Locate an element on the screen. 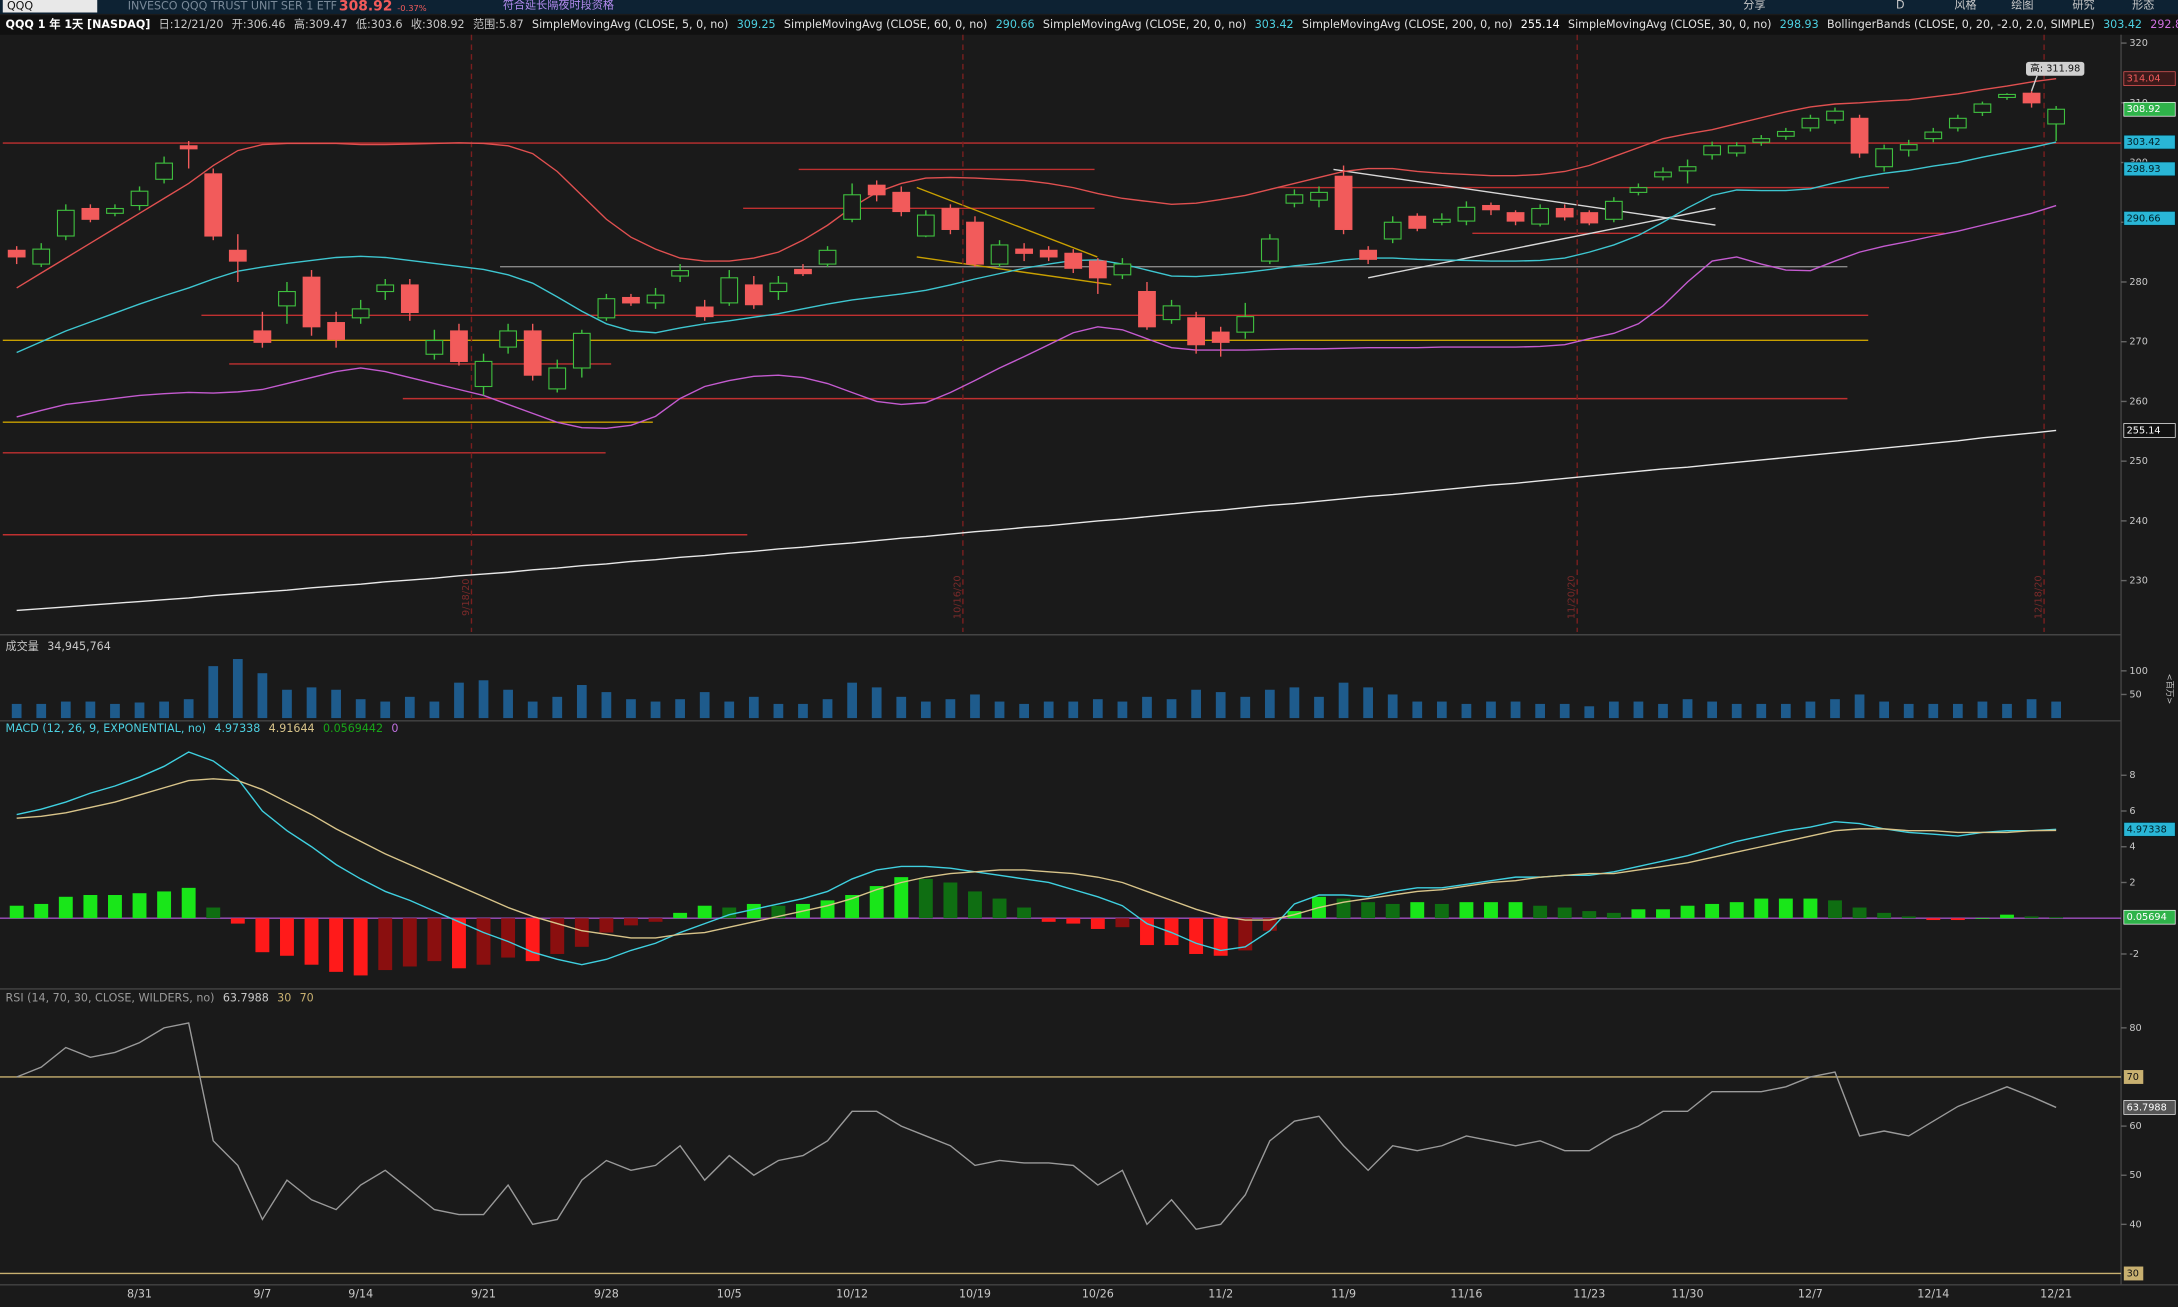  series-line is located at coordinates (1036, 520).